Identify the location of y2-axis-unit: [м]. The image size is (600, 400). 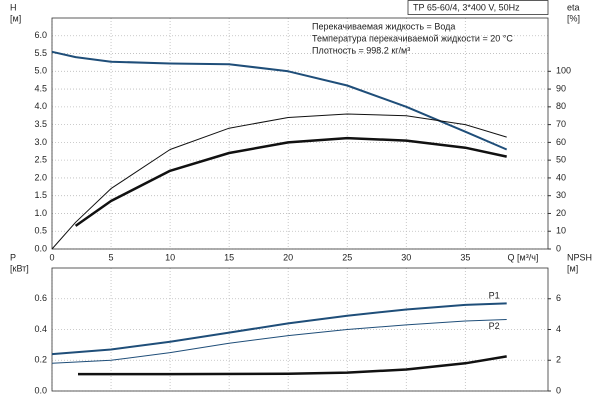
(572, 268).